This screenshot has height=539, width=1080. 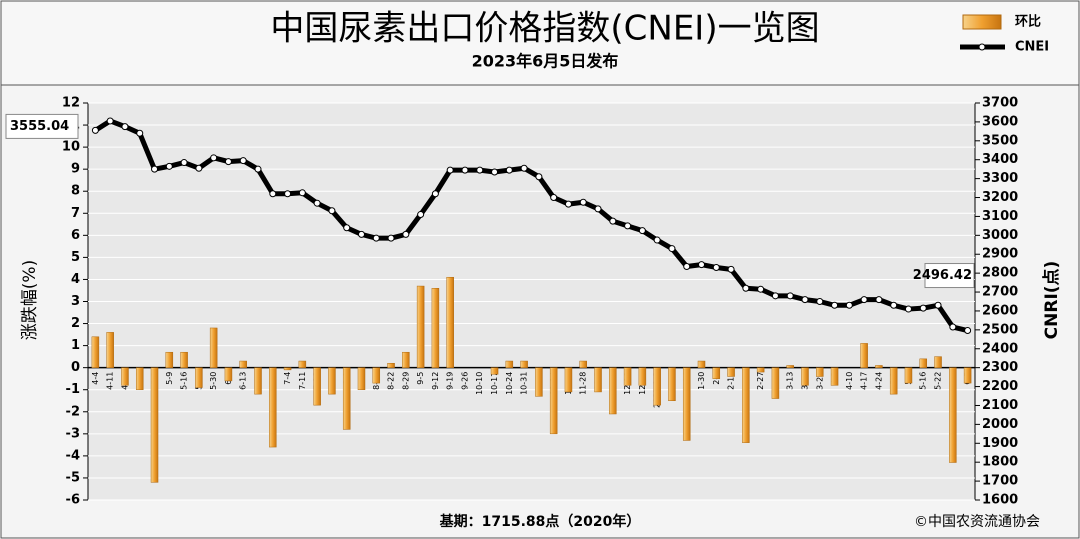 I want to click on callout-label: 3555.04, so click(x=39, y=126).